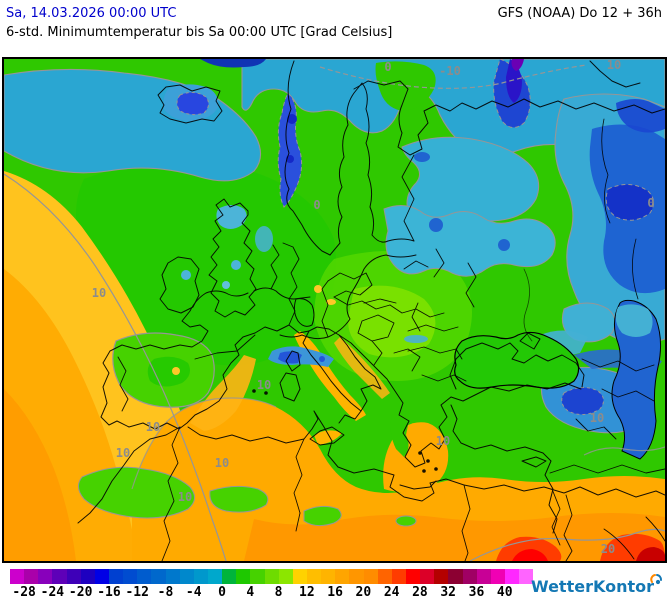 This screenshot has width=669, height=600. Describe the element at coordinates (335, 592) in the screenshot. I see `legend-tick: 16` at that location.